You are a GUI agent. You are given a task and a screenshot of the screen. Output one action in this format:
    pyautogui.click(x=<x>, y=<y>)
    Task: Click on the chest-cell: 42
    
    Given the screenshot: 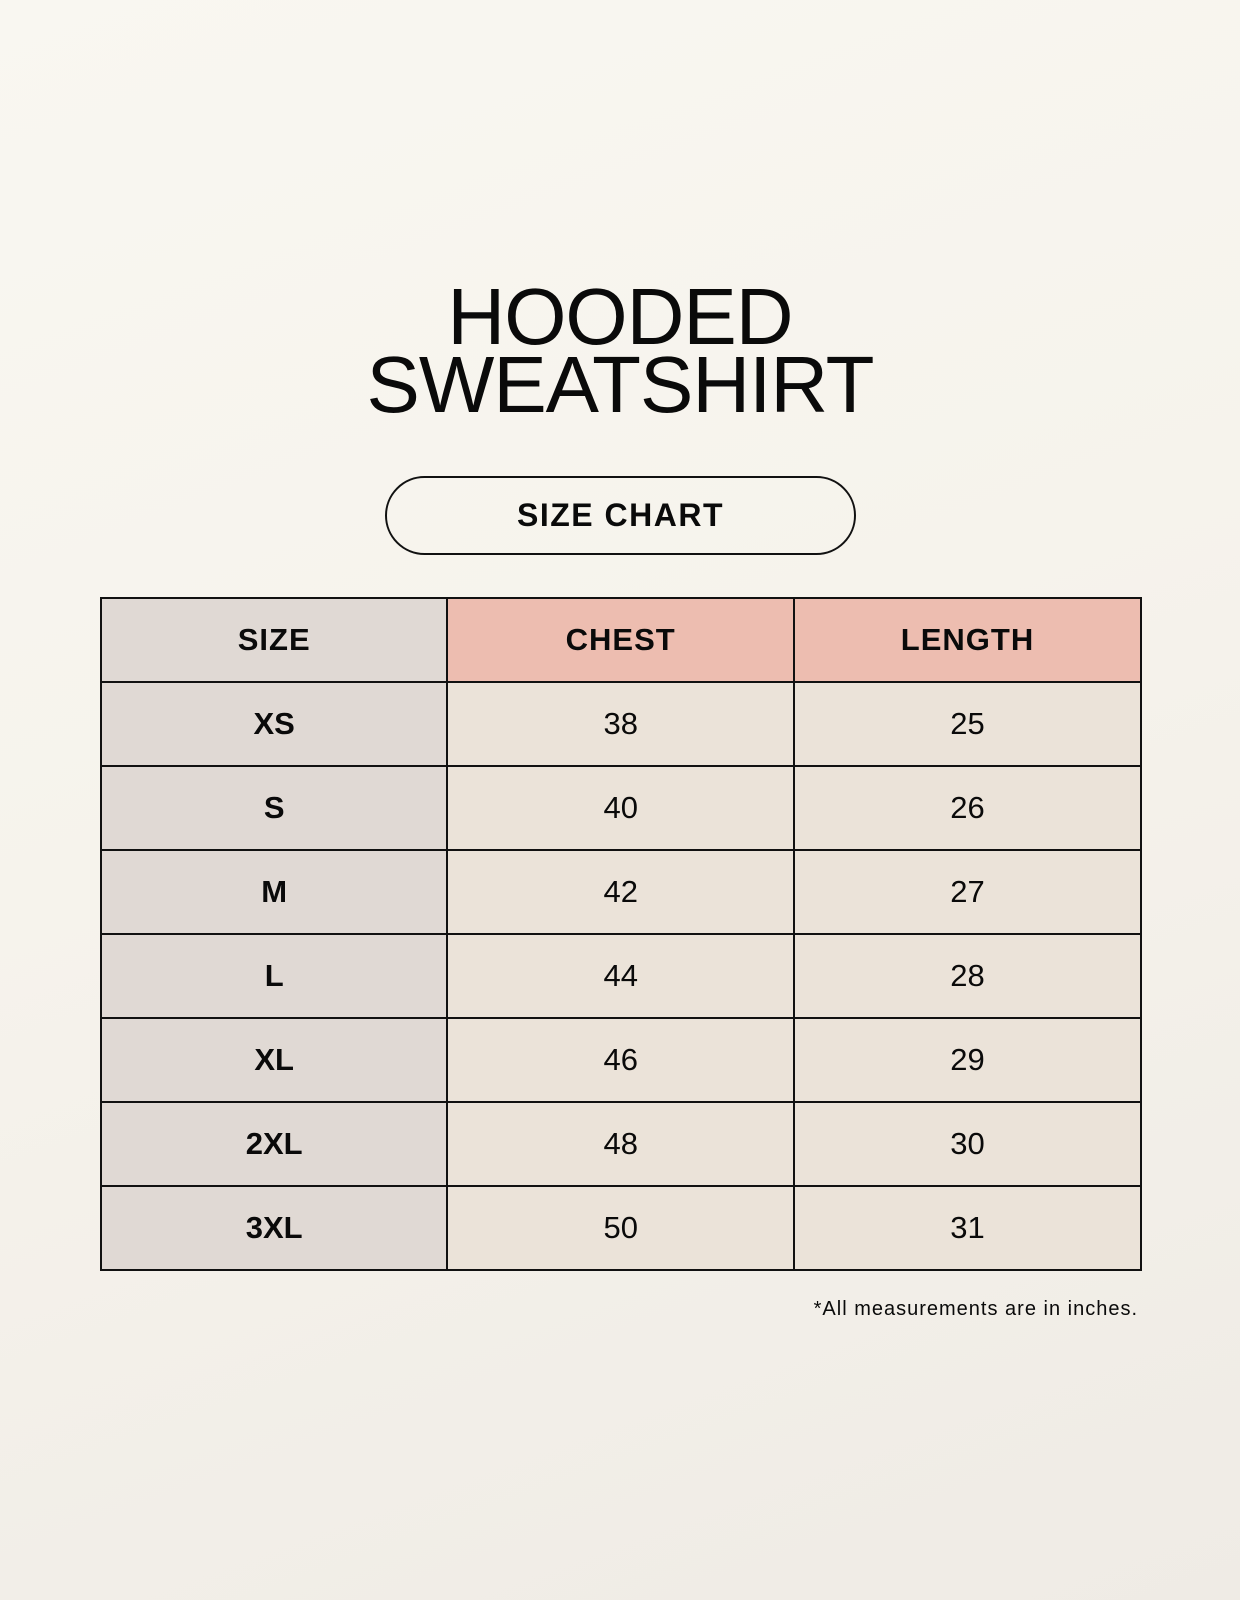 What is the action you would take?
    pyautogui.click(x=621, y=892)
    